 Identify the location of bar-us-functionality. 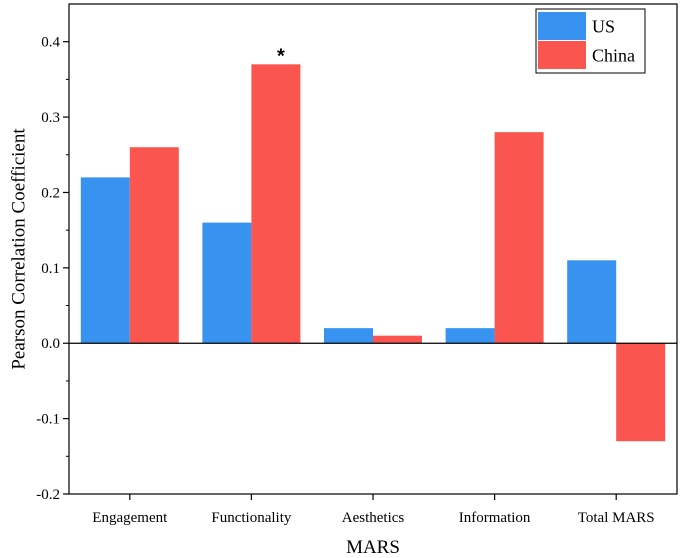
(227, 283).